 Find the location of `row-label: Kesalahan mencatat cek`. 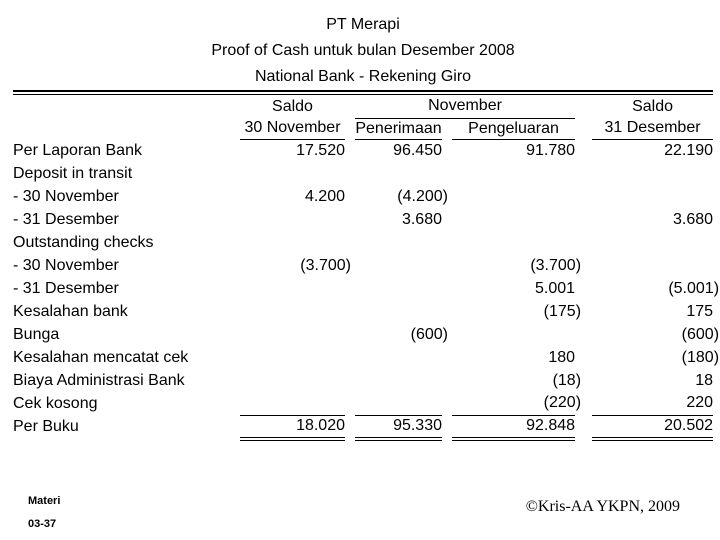

row-label: Kesalahan mencatat cek is located at coordinates (101, 357).